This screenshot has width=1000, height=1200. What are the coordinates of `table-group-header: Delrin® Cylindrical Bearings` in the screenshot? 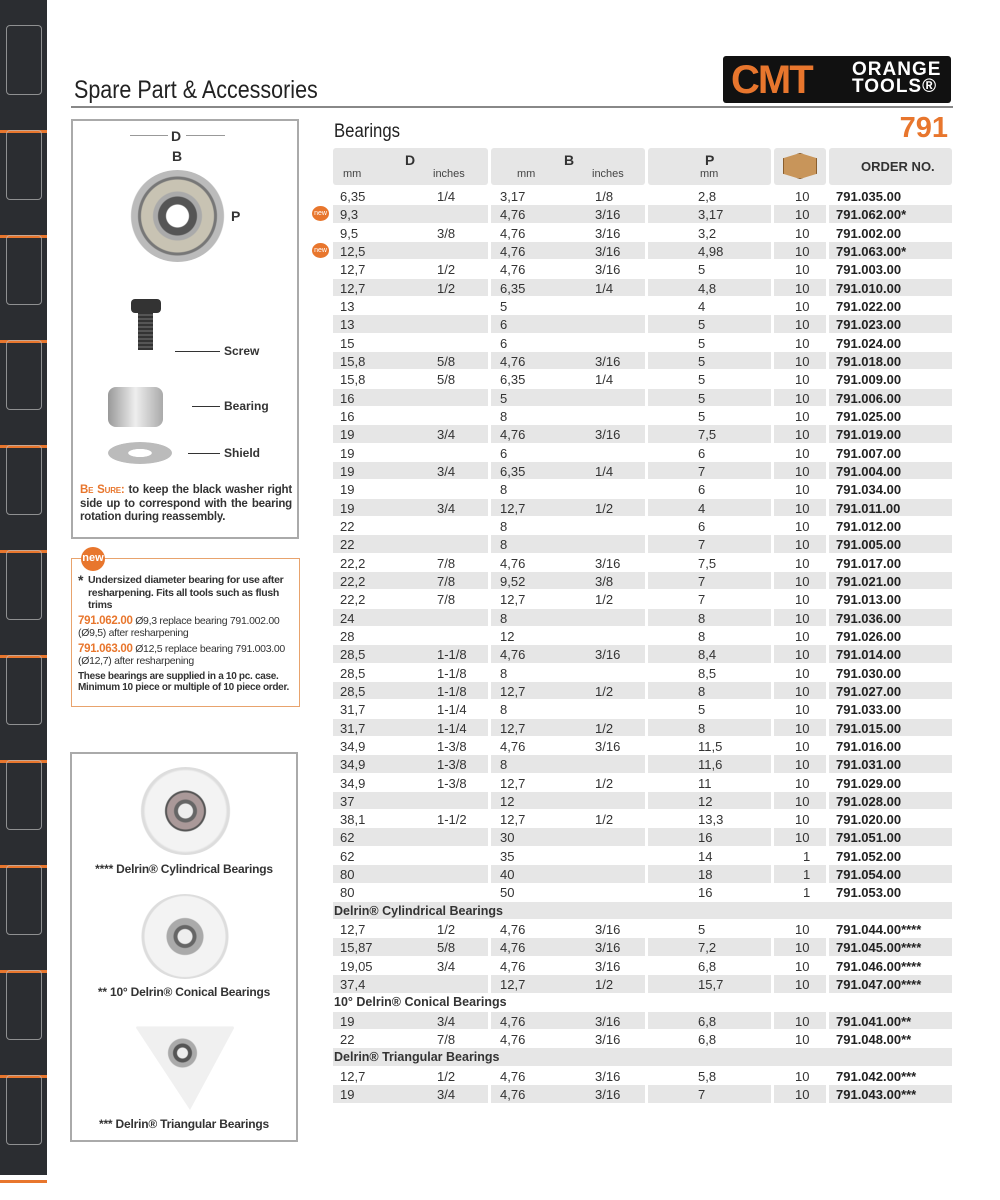 It's located at (642, 910).